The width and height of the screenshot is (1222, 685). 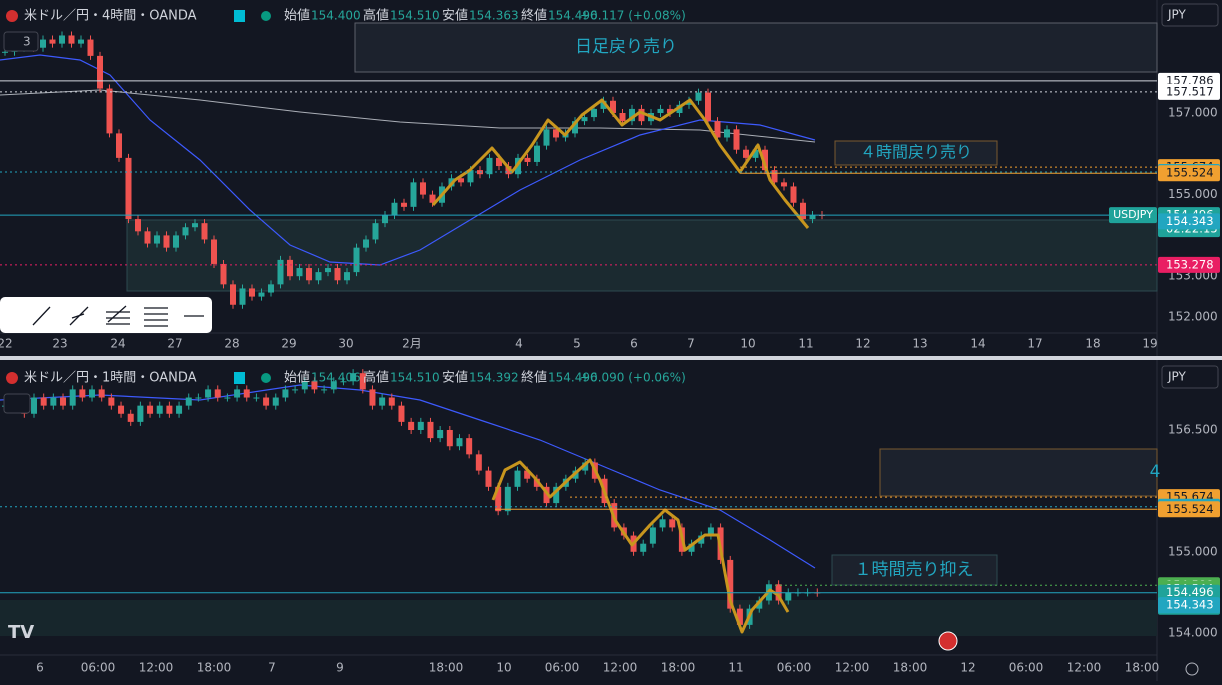 I want to click on price-level-label: 154.343, so click(x=1190, y=605).